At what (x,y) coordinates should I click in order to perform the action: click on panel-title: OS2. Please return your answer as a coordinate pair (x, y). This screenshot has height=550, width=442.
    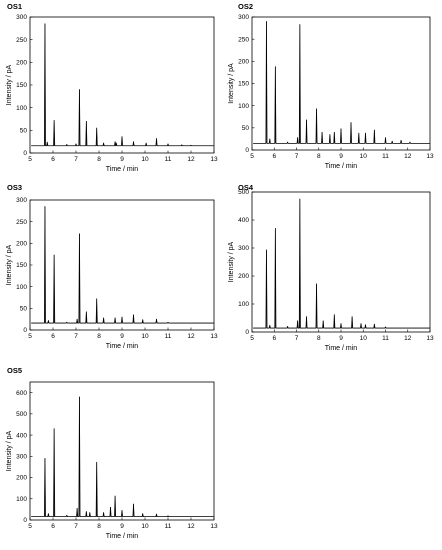
    Looking at the image, I should click on (245, 6).